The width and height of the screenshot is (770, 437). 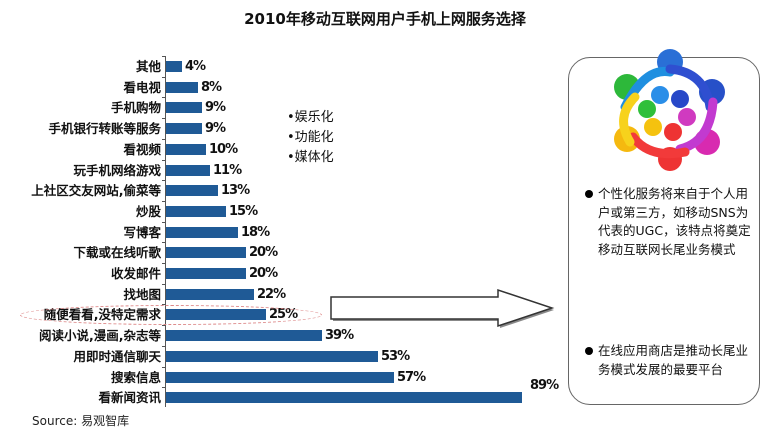 I want to click on value-label: 57%, so click(x=411, y=377).